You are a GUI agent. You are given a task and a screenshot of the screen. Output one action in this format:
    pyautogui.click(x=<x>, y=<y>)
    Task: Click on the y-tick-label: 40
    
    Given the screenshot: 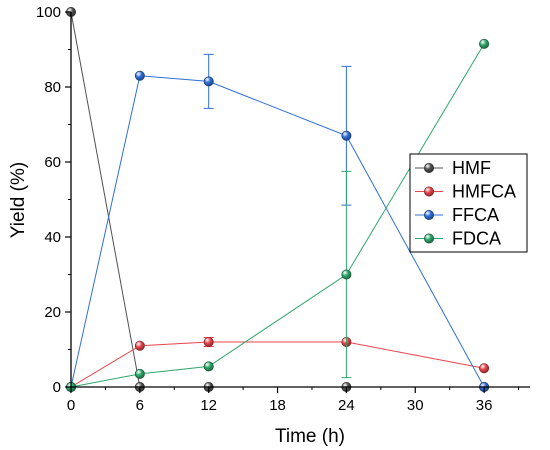 What is the action you would take?
    pyautogui.click(x=52, y=237)
    